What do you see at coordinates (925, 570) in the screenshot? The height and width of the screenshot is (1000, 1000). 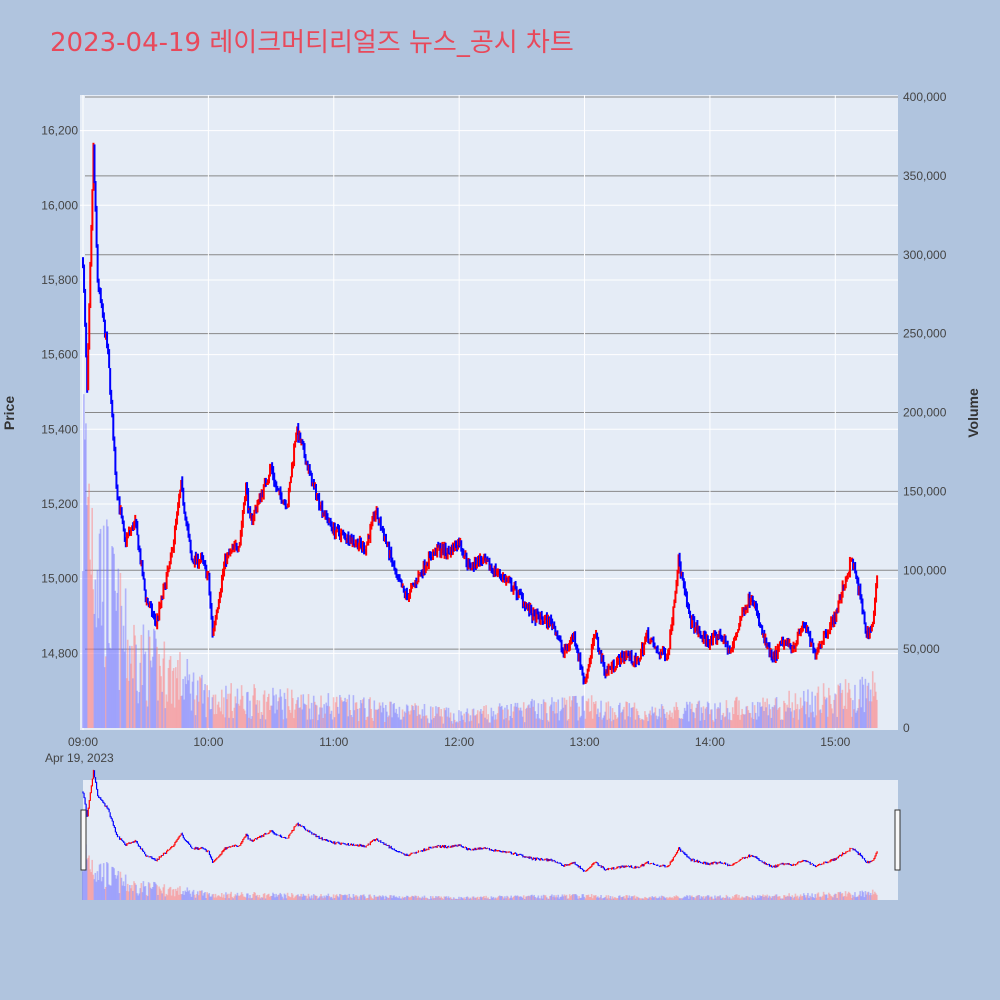 I see `volume-tick-label: 100,000` at bounding box center [925, 570].